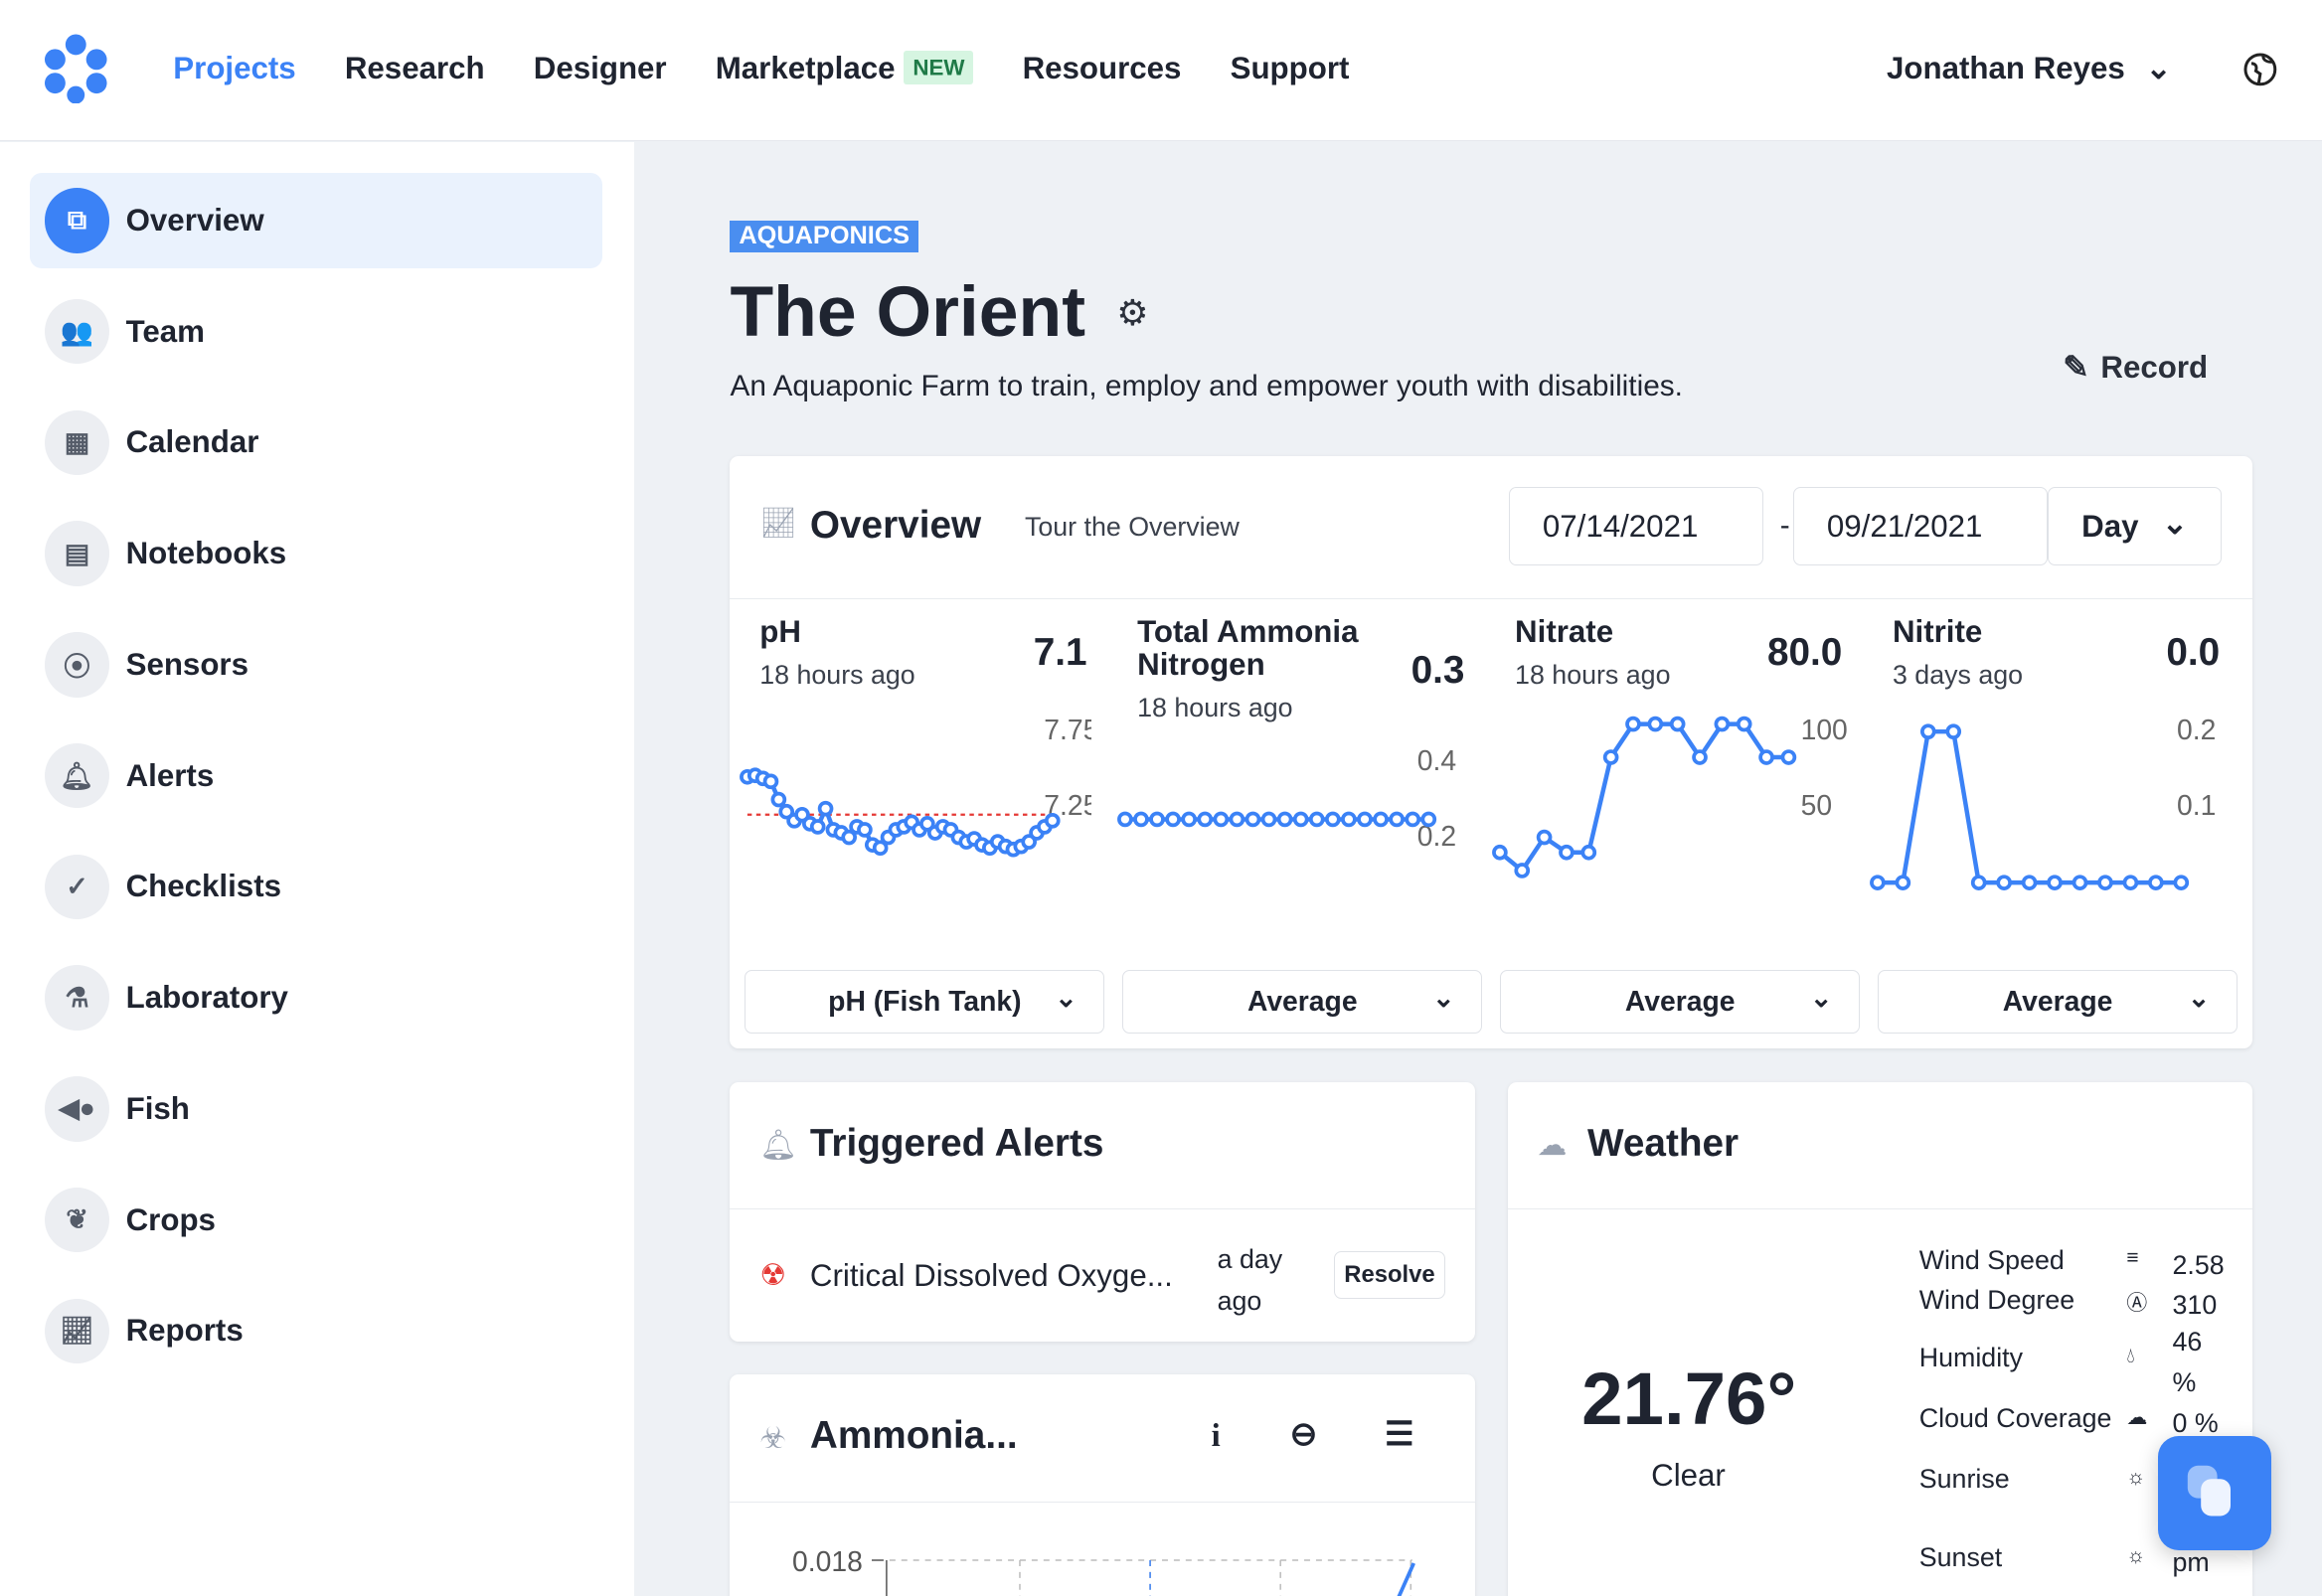 The width and height of the screenshot is (2322, 1596). What do you see at coordinates (1303, 1434) in the screenshot?
I see `zoom-out-icon: ⊖` at bounding box center [1303, 1434].